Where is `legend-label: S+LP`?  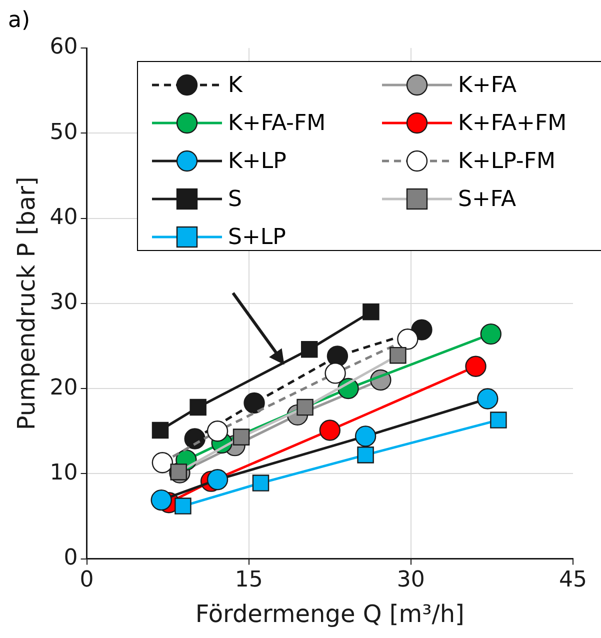
legend-label: S+LP is located at coordinates (257, 237).